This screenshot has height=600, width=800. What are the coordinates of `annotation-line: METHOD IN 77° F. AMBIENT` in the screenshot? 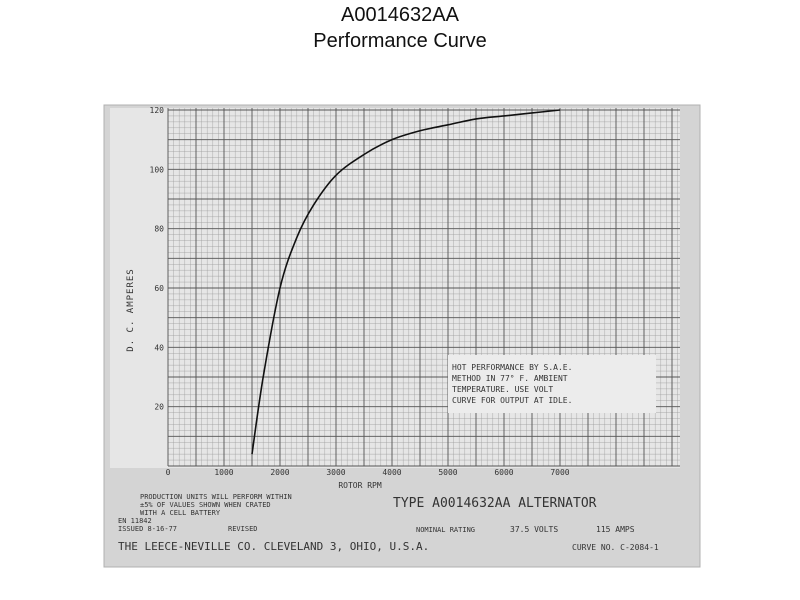 It's located at (510, 378).